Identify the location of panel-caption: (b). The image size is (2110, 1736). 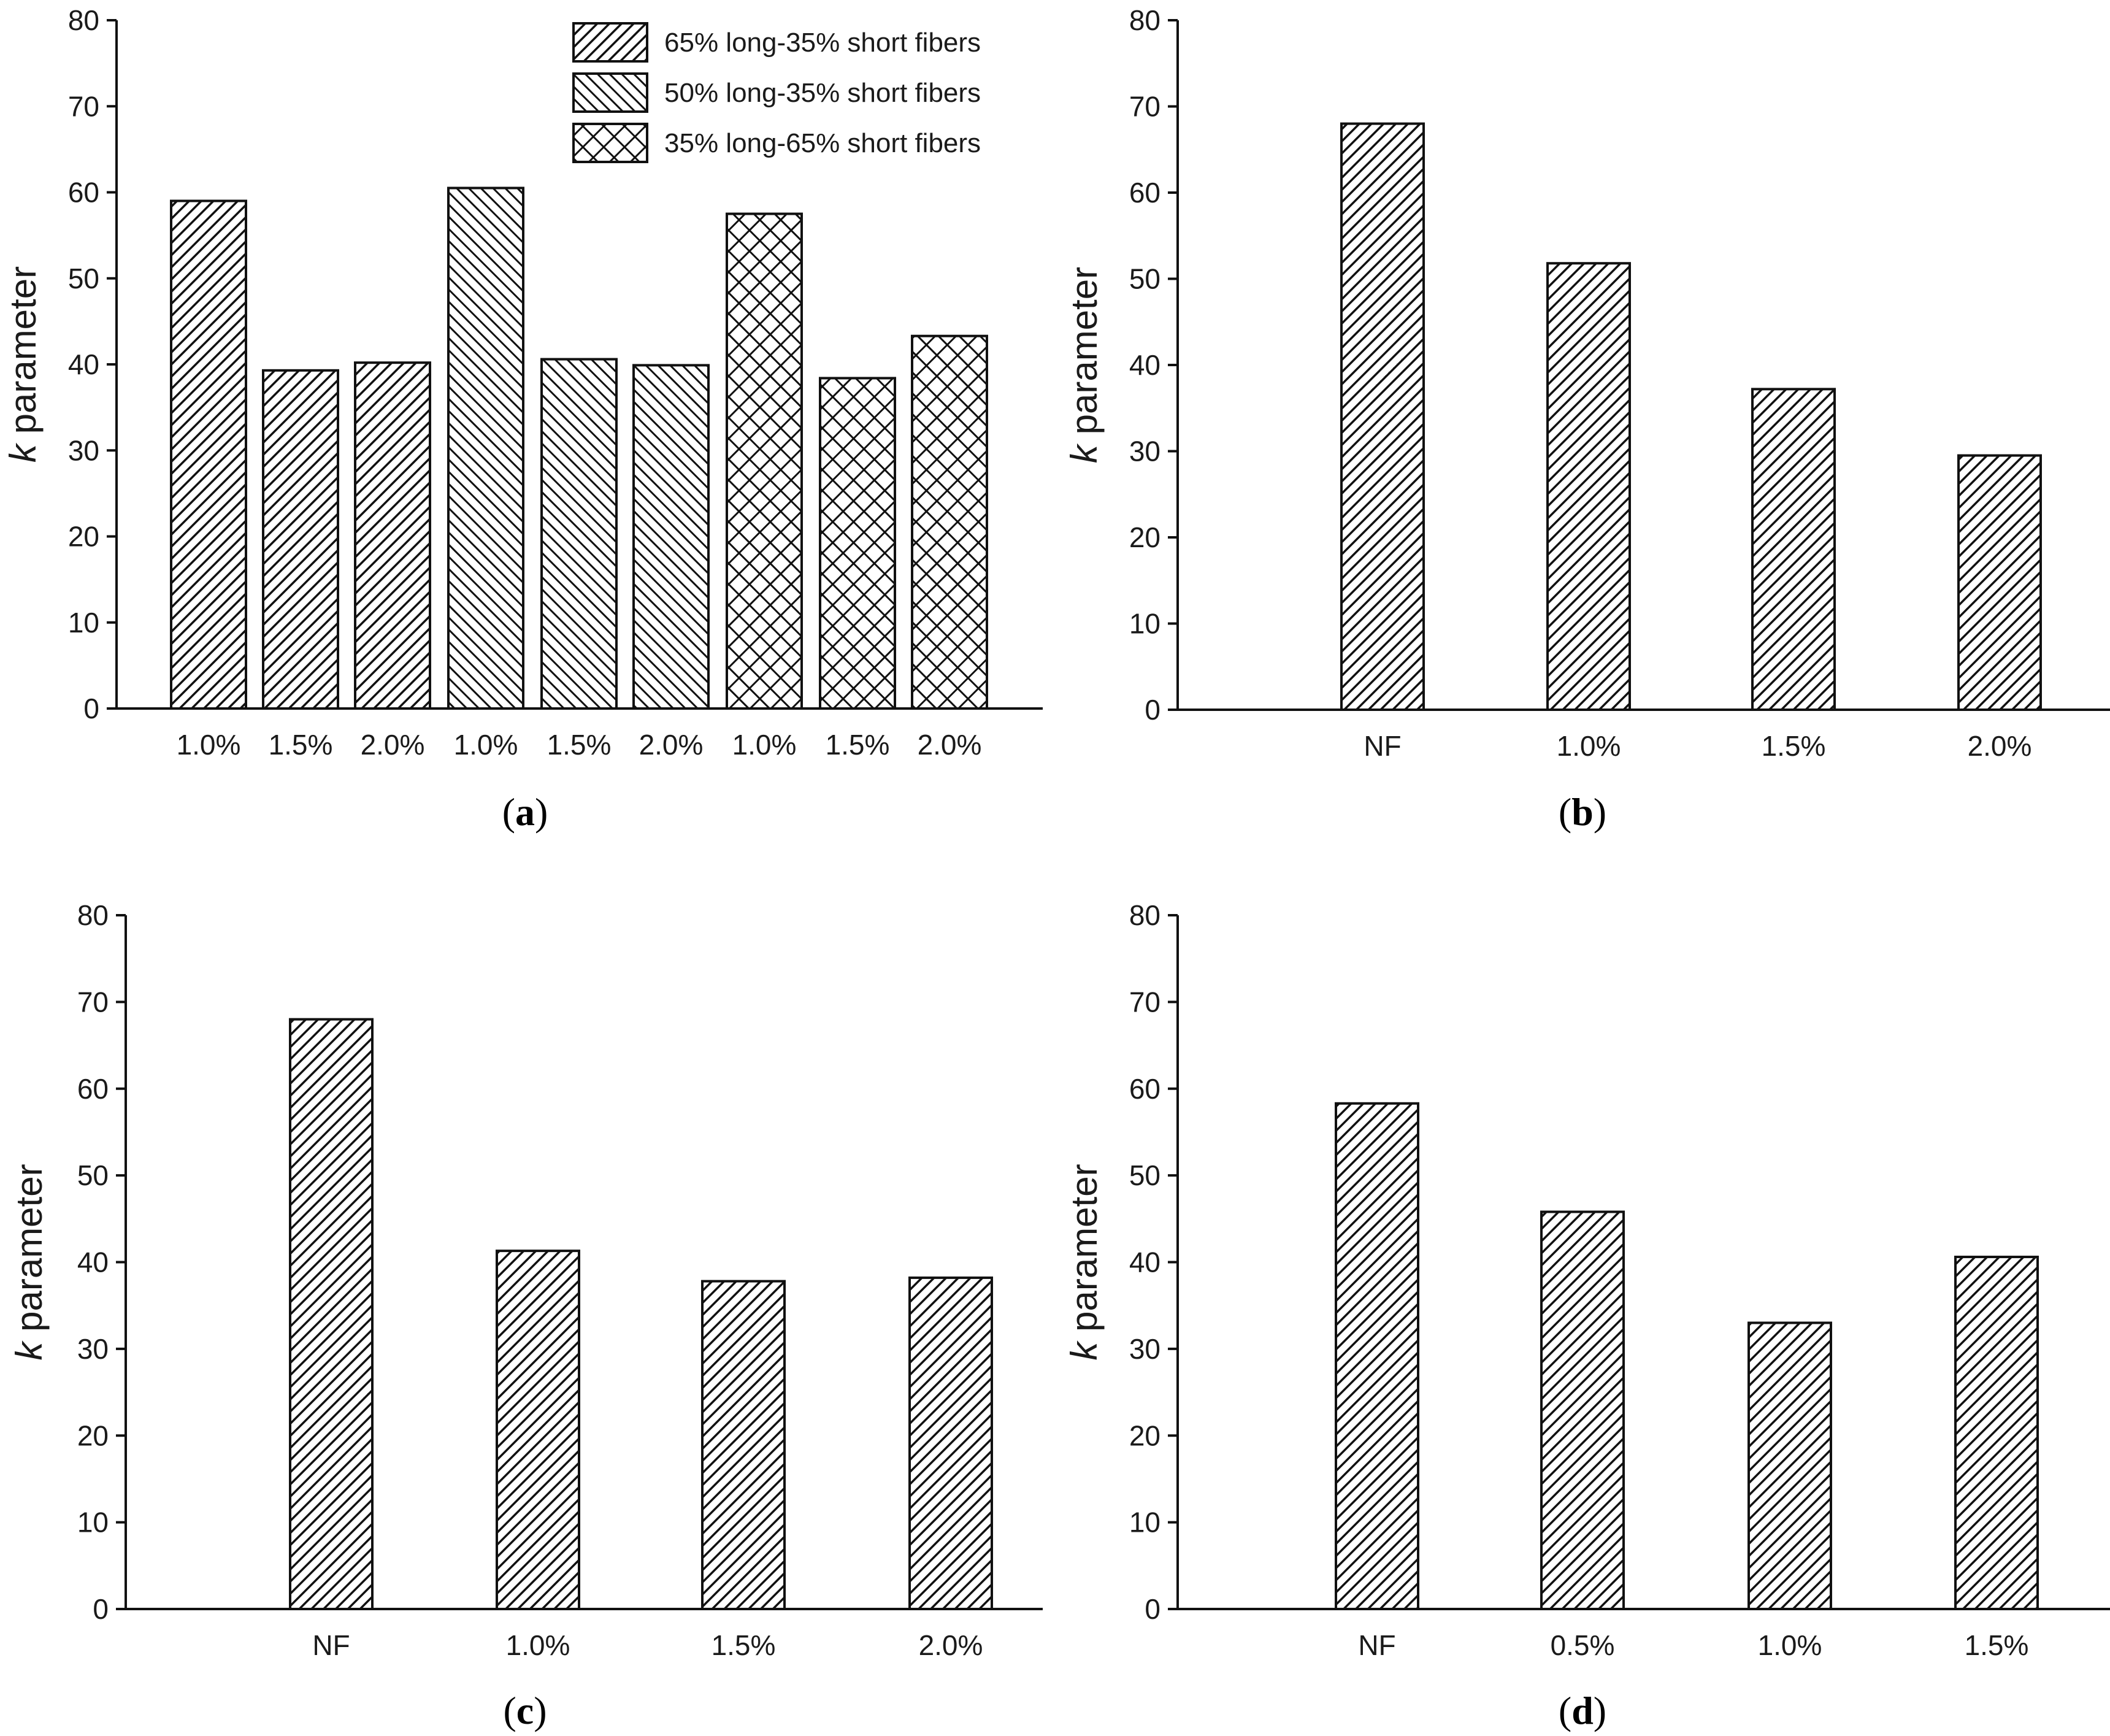
(1582, 812).